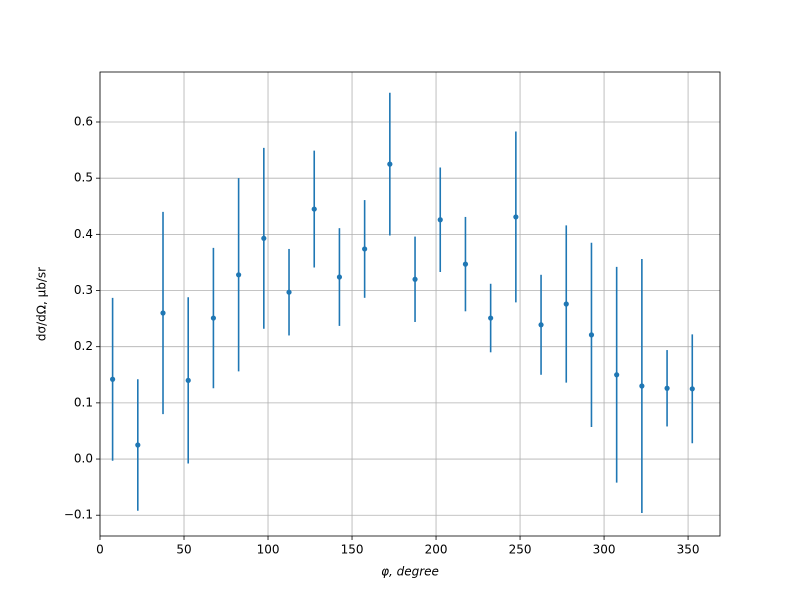  What do you see at coordinates (83, 121) in the screenshot?
I see `y-tick-label: 0.6` at bounding box center [83, 121].